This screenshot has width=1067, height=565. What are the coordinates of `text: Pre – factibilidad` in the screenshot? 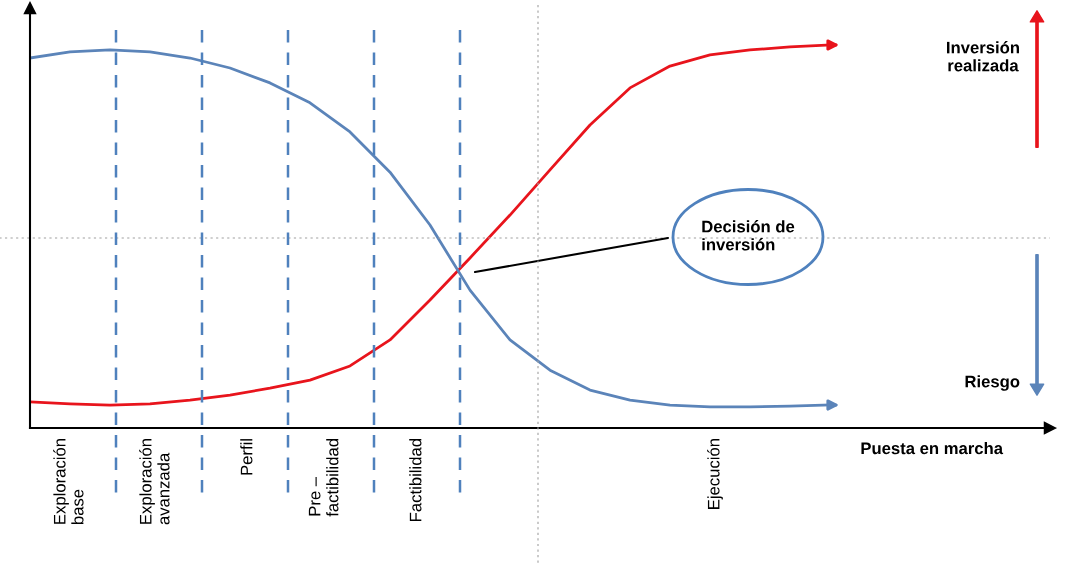 It's located at (323, 478).